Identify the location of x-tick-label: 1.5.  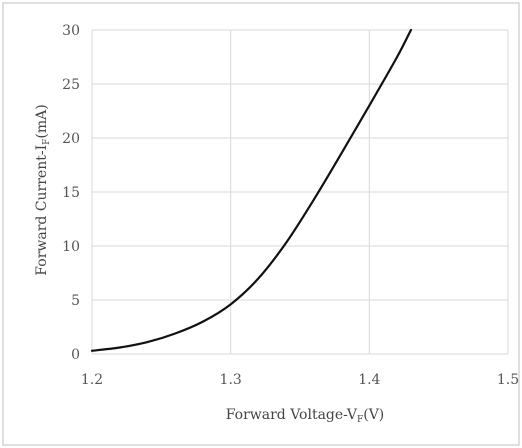
(508, 380).